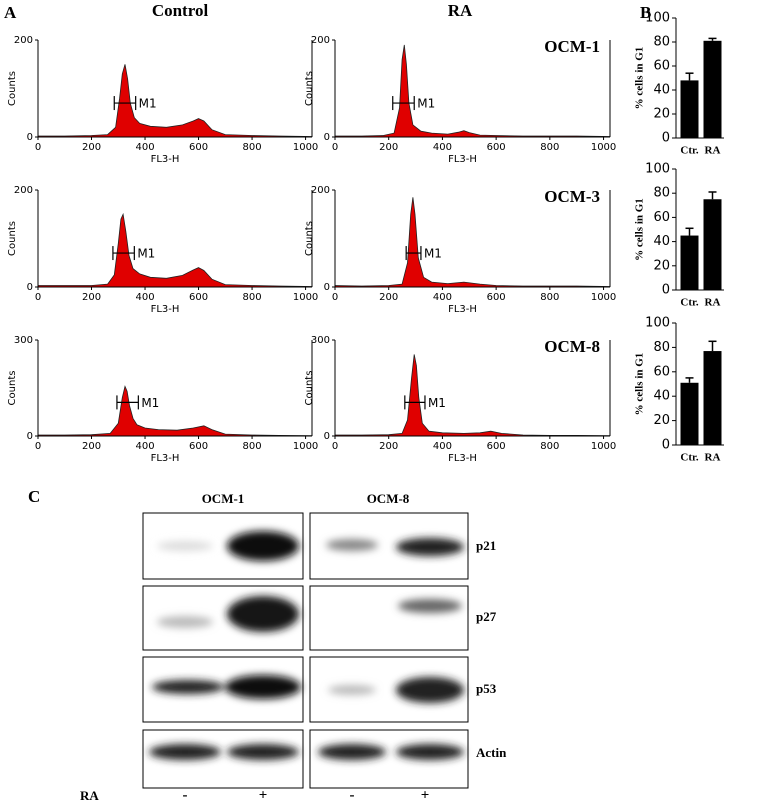  Describe the element at coordinates (352, 795) in the screenshot. I see `lane-label: -` at that location.